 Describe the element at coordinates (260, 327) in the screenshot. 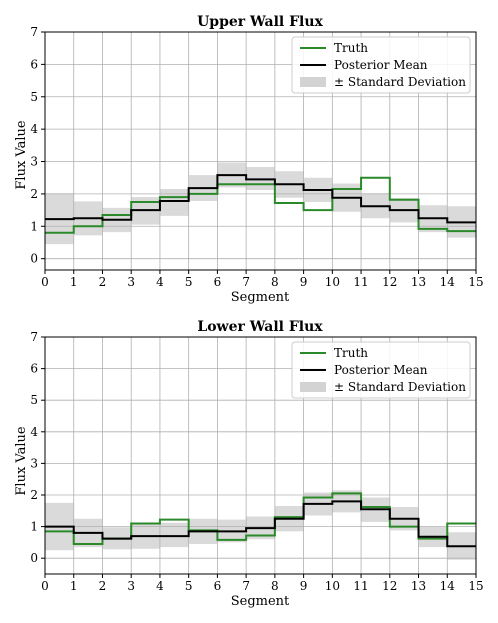

I see `chart-title: Lower Wall Flux` at that location.